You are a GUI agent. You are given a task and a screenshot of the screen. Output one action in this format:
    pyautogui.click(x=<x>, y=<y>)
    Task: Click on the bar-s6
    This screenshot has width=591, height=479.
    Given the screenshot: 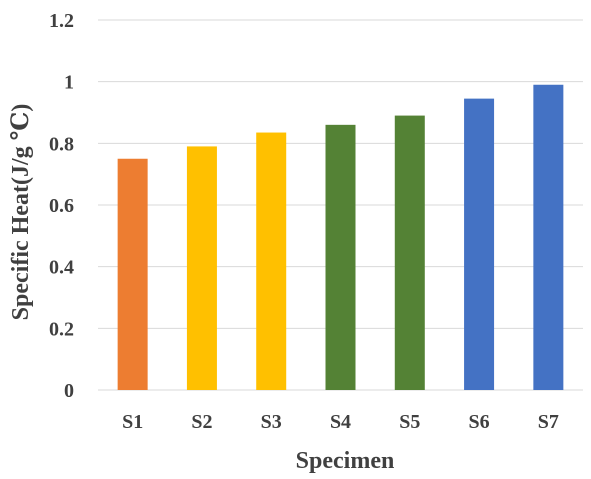 What is the action you would take?
    pyautogui.click(x=479, y=244)
    